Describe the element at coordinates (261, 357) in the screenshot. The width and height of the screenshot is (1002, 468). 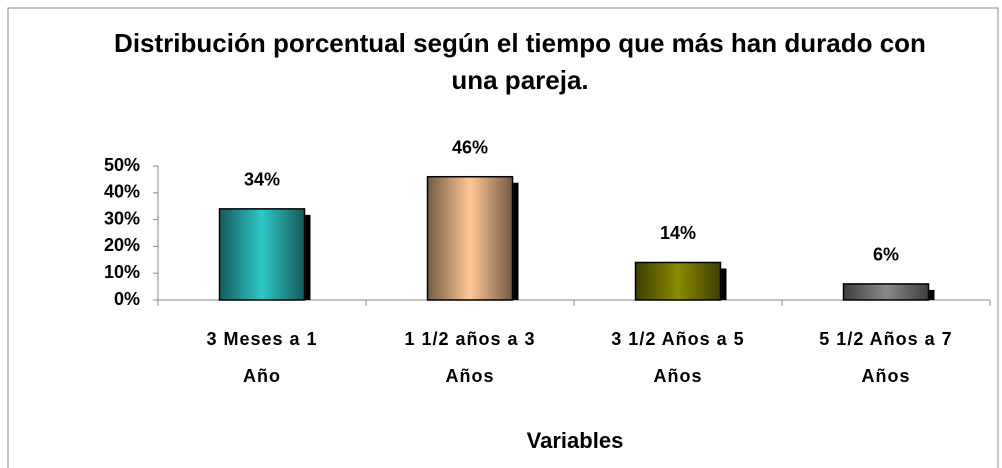
I see `x-tick-label: 3 Meses a 1 Año` at that location.